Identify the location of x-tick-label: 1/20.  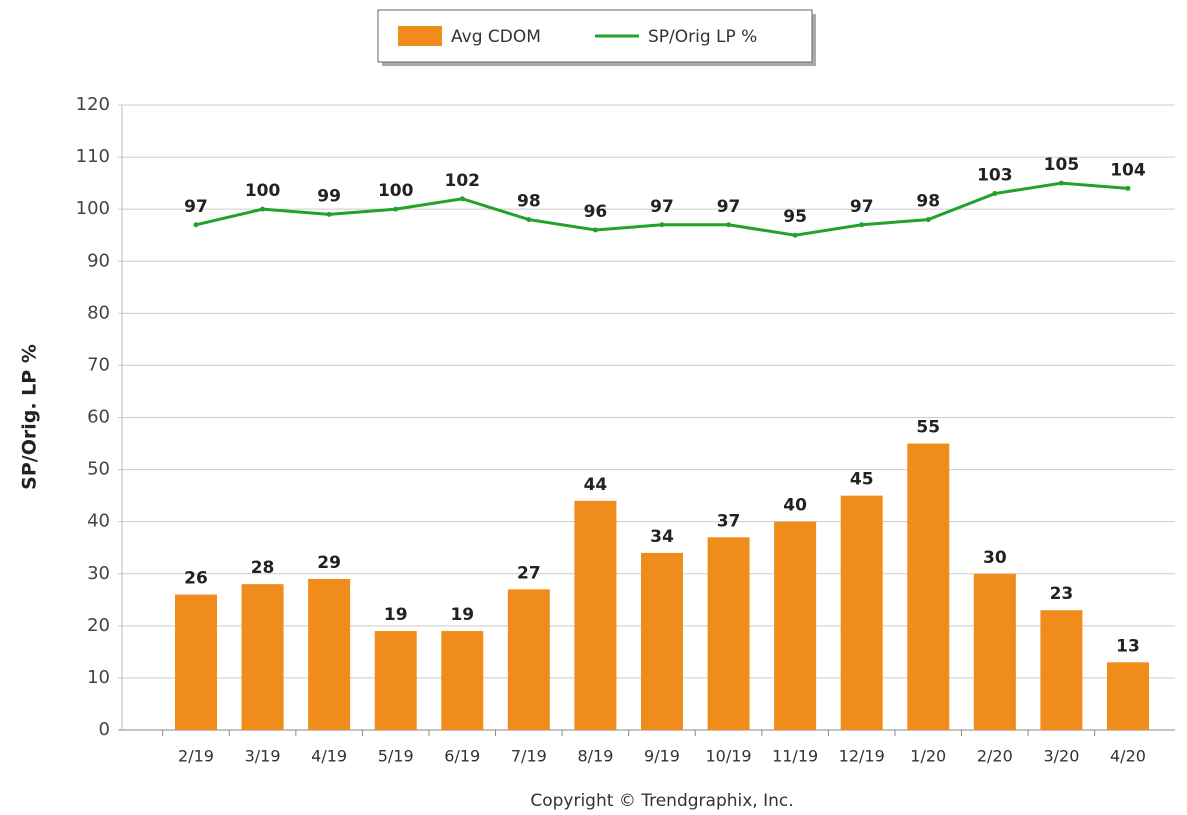
(928, 756).